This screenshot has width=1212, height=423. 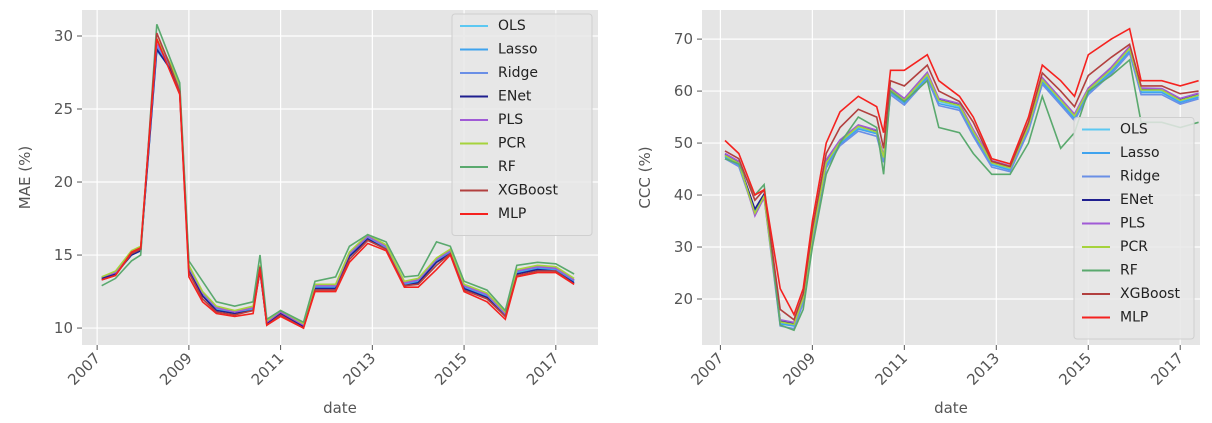 What do you see at coordinates (63, 255) in the screenshot?
I see `y-tick-label: 15` at bounding box center [63, 255].